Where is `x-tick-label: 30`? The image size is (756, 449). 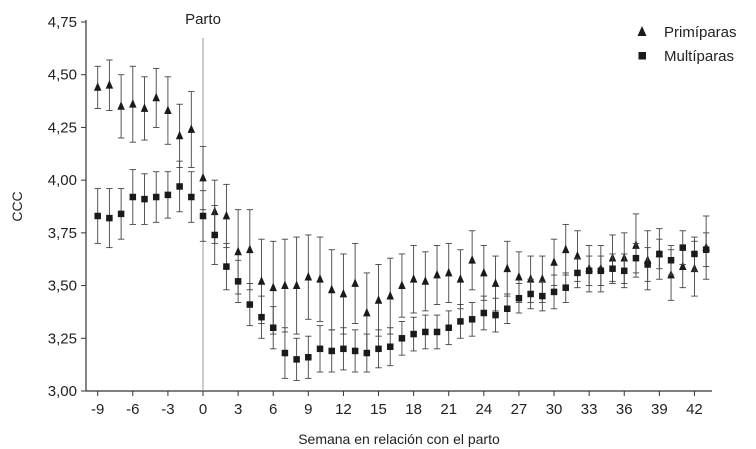 x-tick-label: 30 is located at coordinates (554, 409).